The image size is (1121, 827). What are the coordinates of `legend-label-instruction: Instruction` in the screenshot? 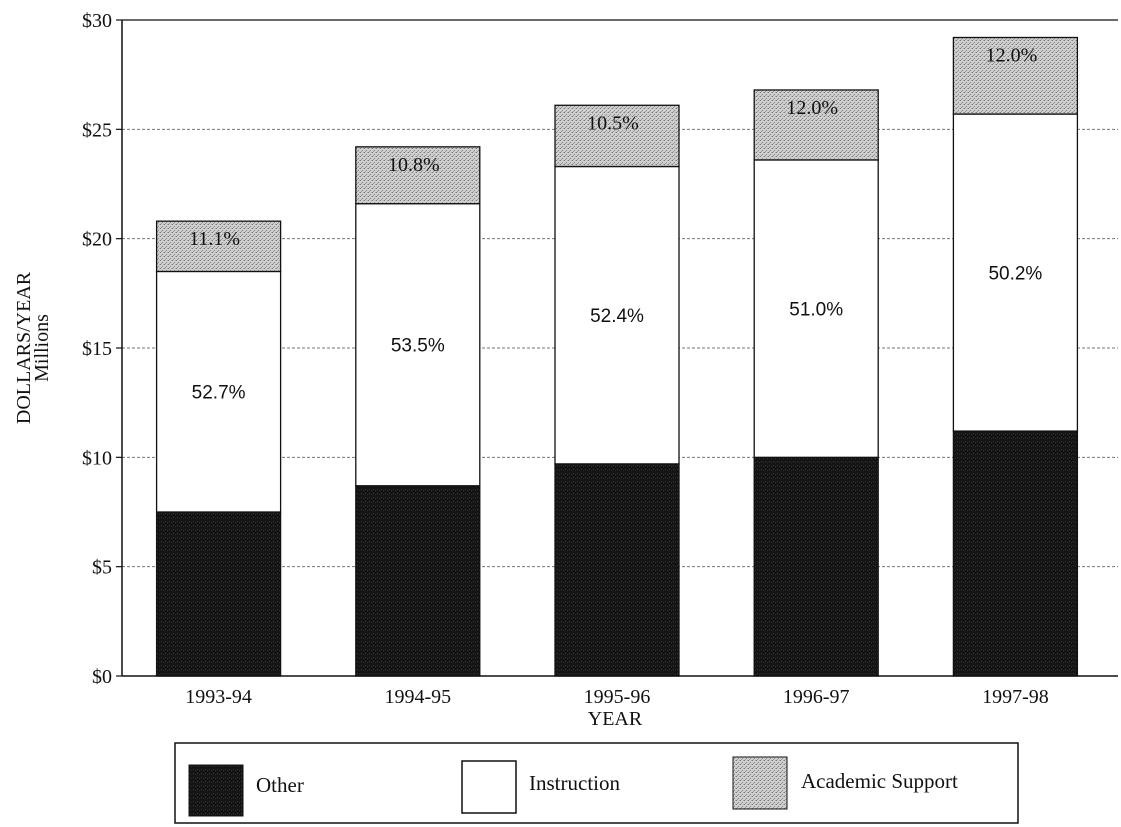 It's located at (574, 783).